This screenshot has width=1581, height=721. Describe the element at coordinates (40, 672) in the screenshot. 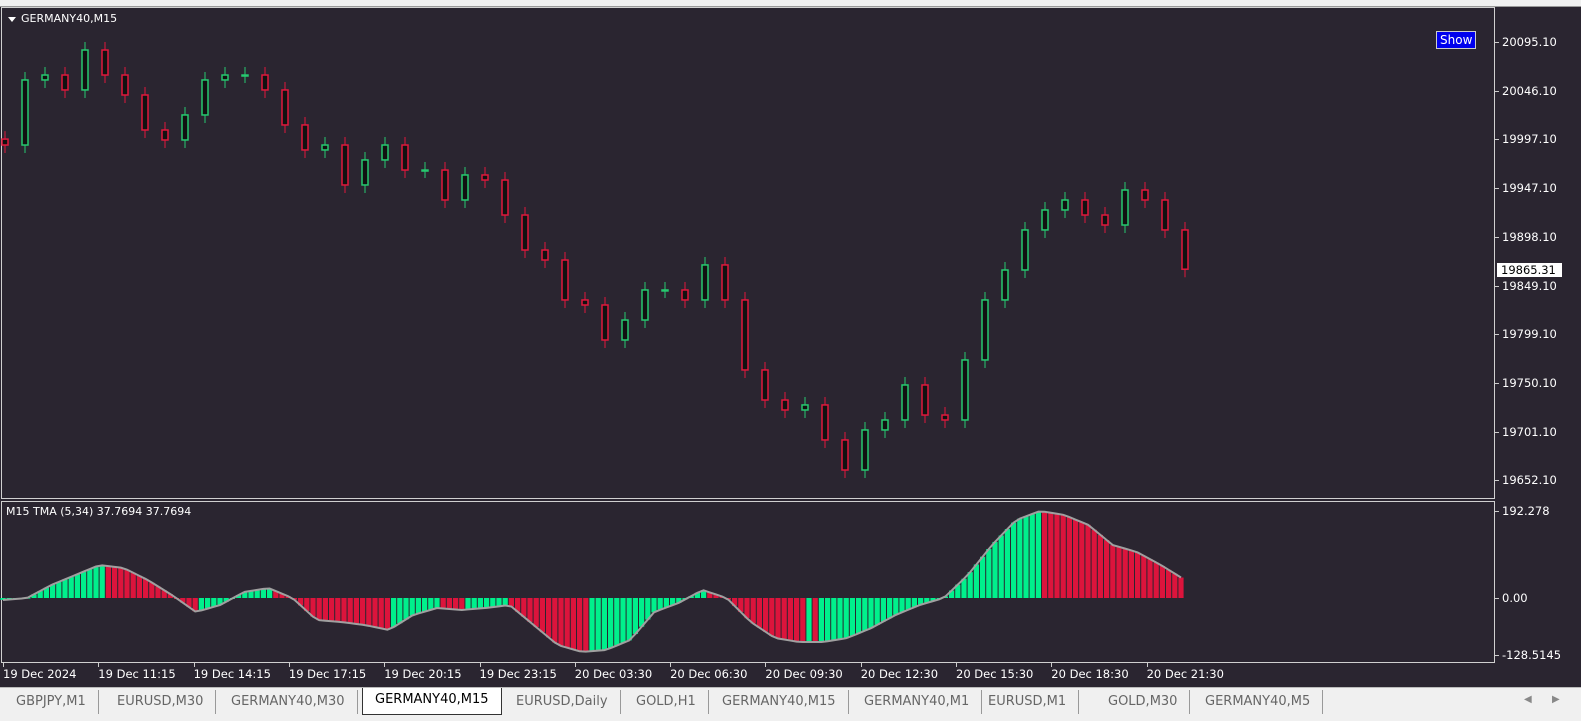

I see `time-tick-label: 19 Dec 2024` at that location.